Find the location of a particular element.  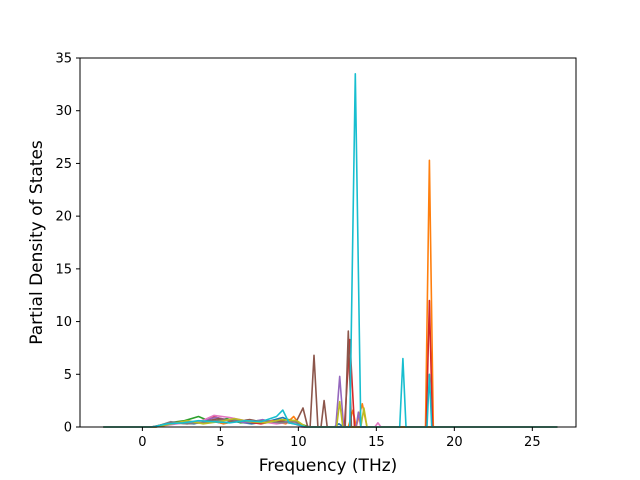

y-tick-label-1: 5 is located at coordinates (68, 375).